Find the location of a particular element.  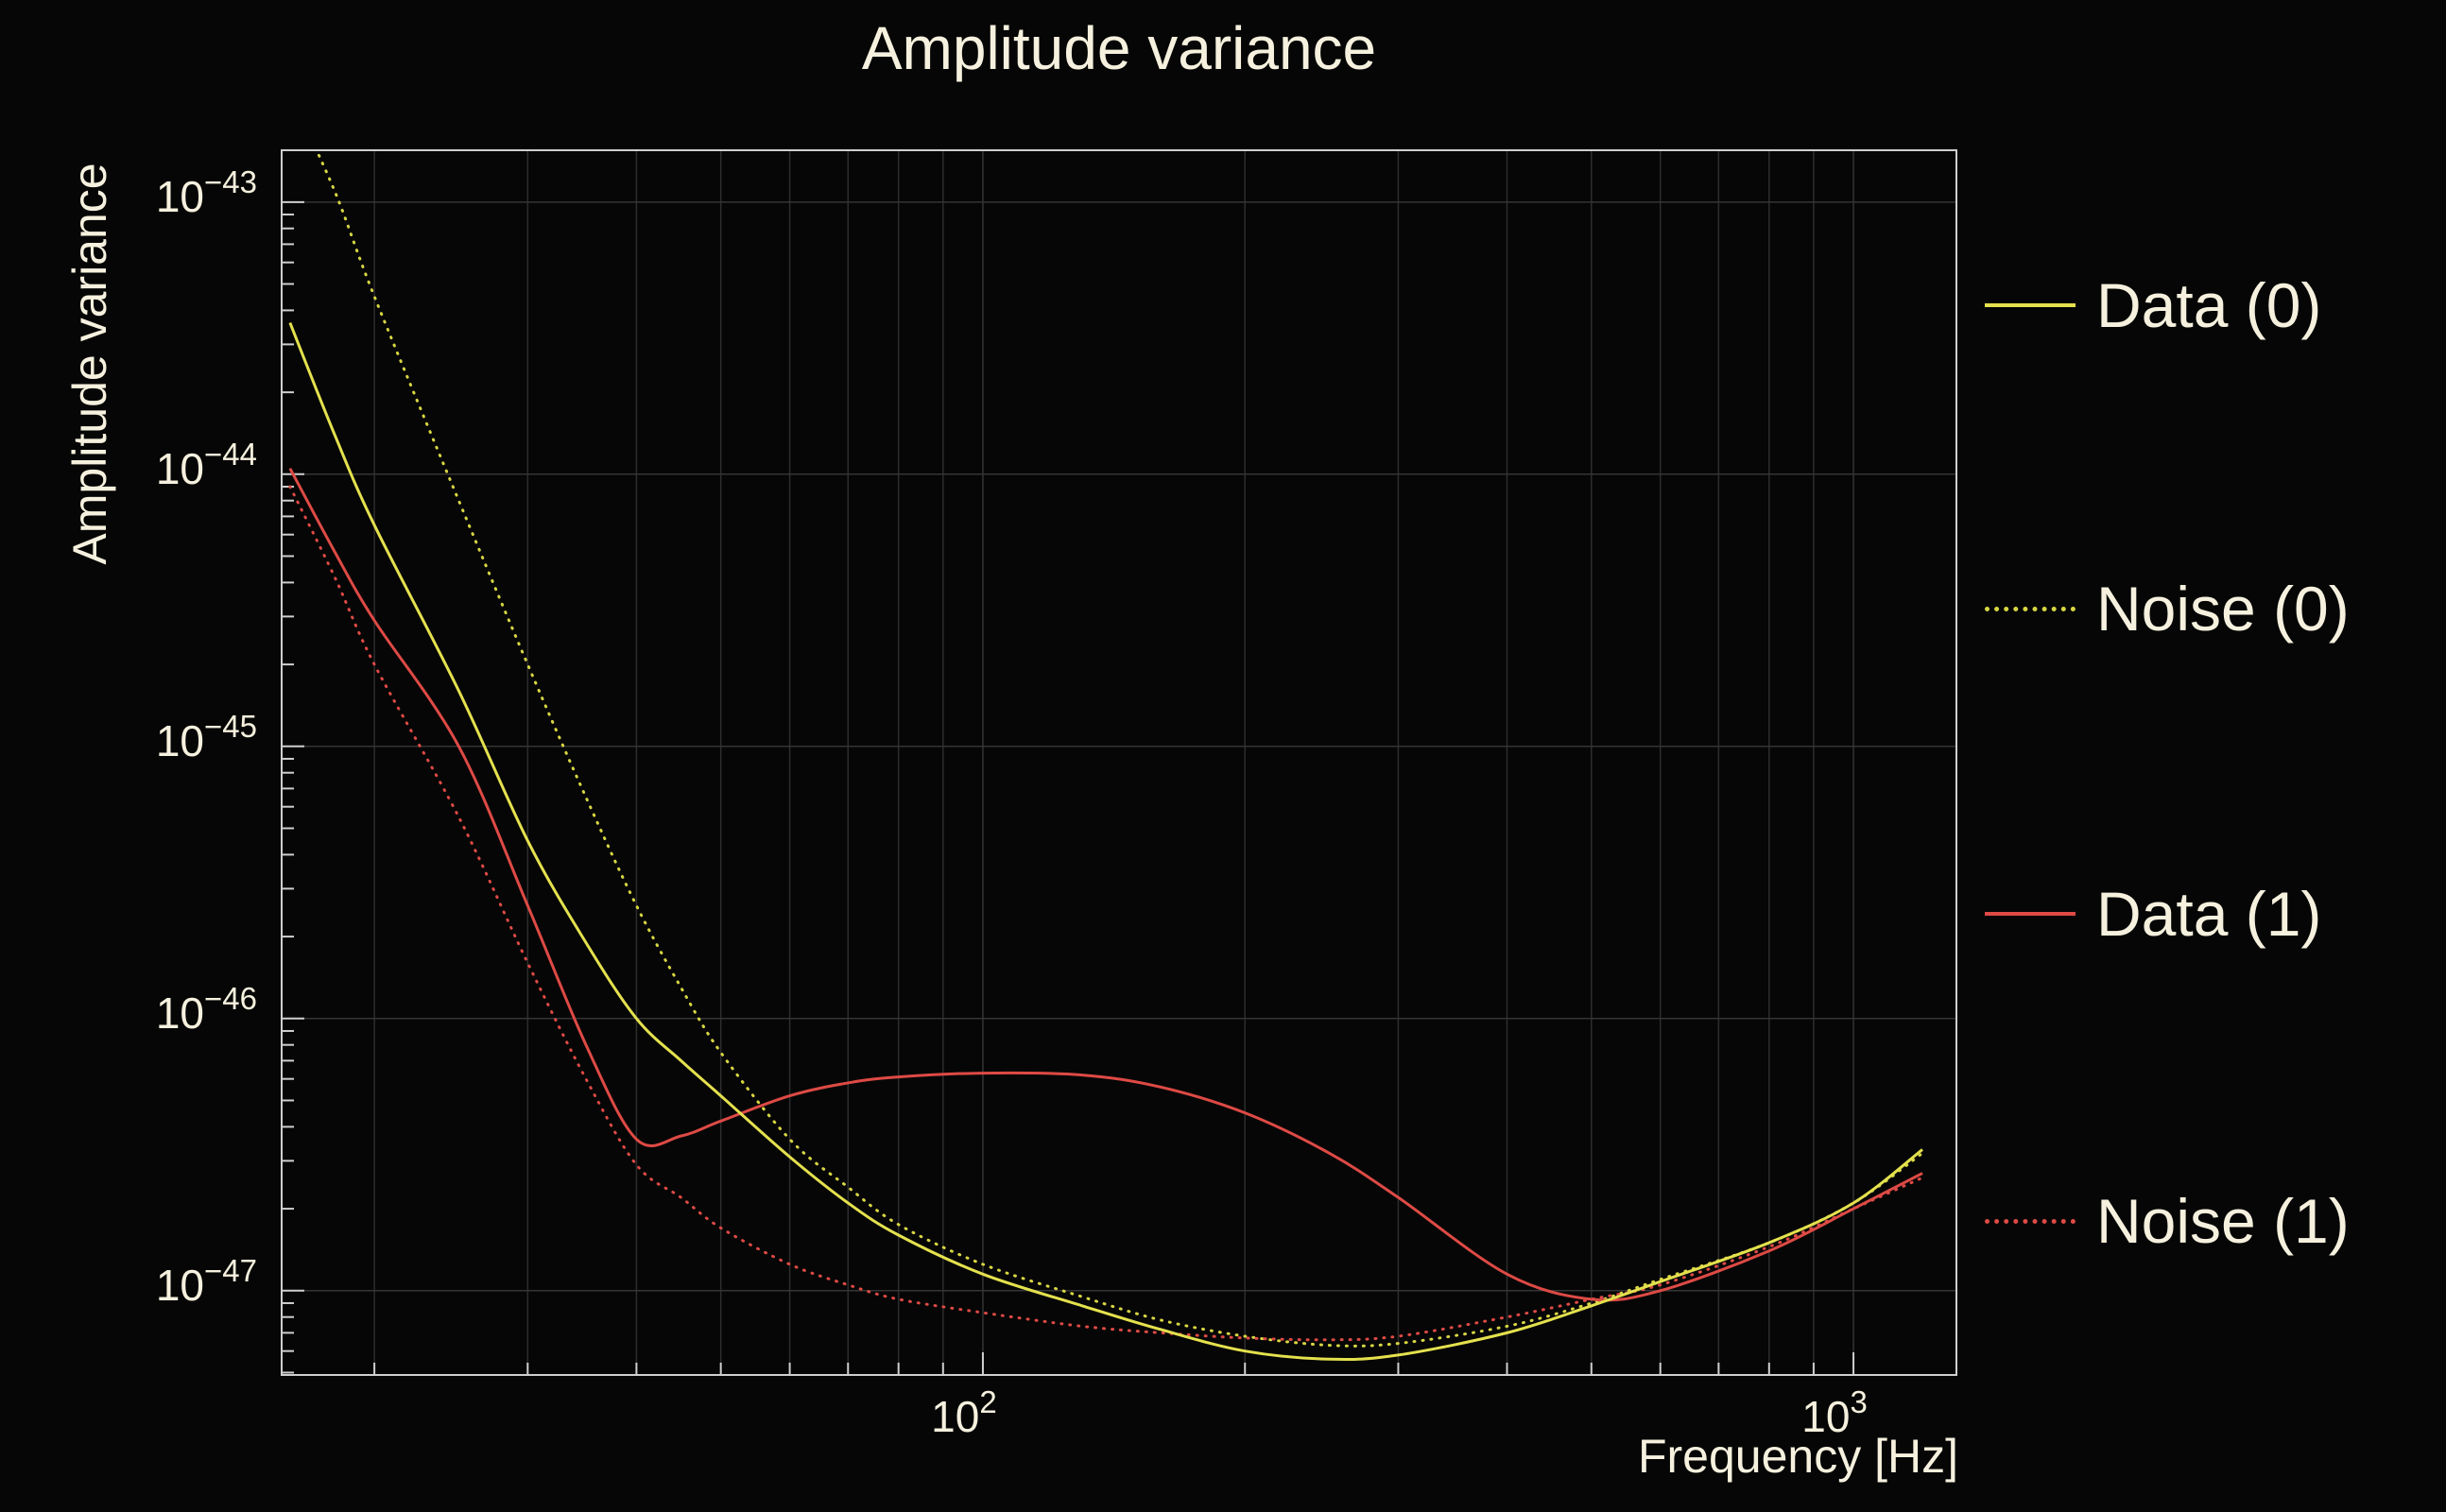

y-tick-label: 10−45 is located at coordinates (207, 737).